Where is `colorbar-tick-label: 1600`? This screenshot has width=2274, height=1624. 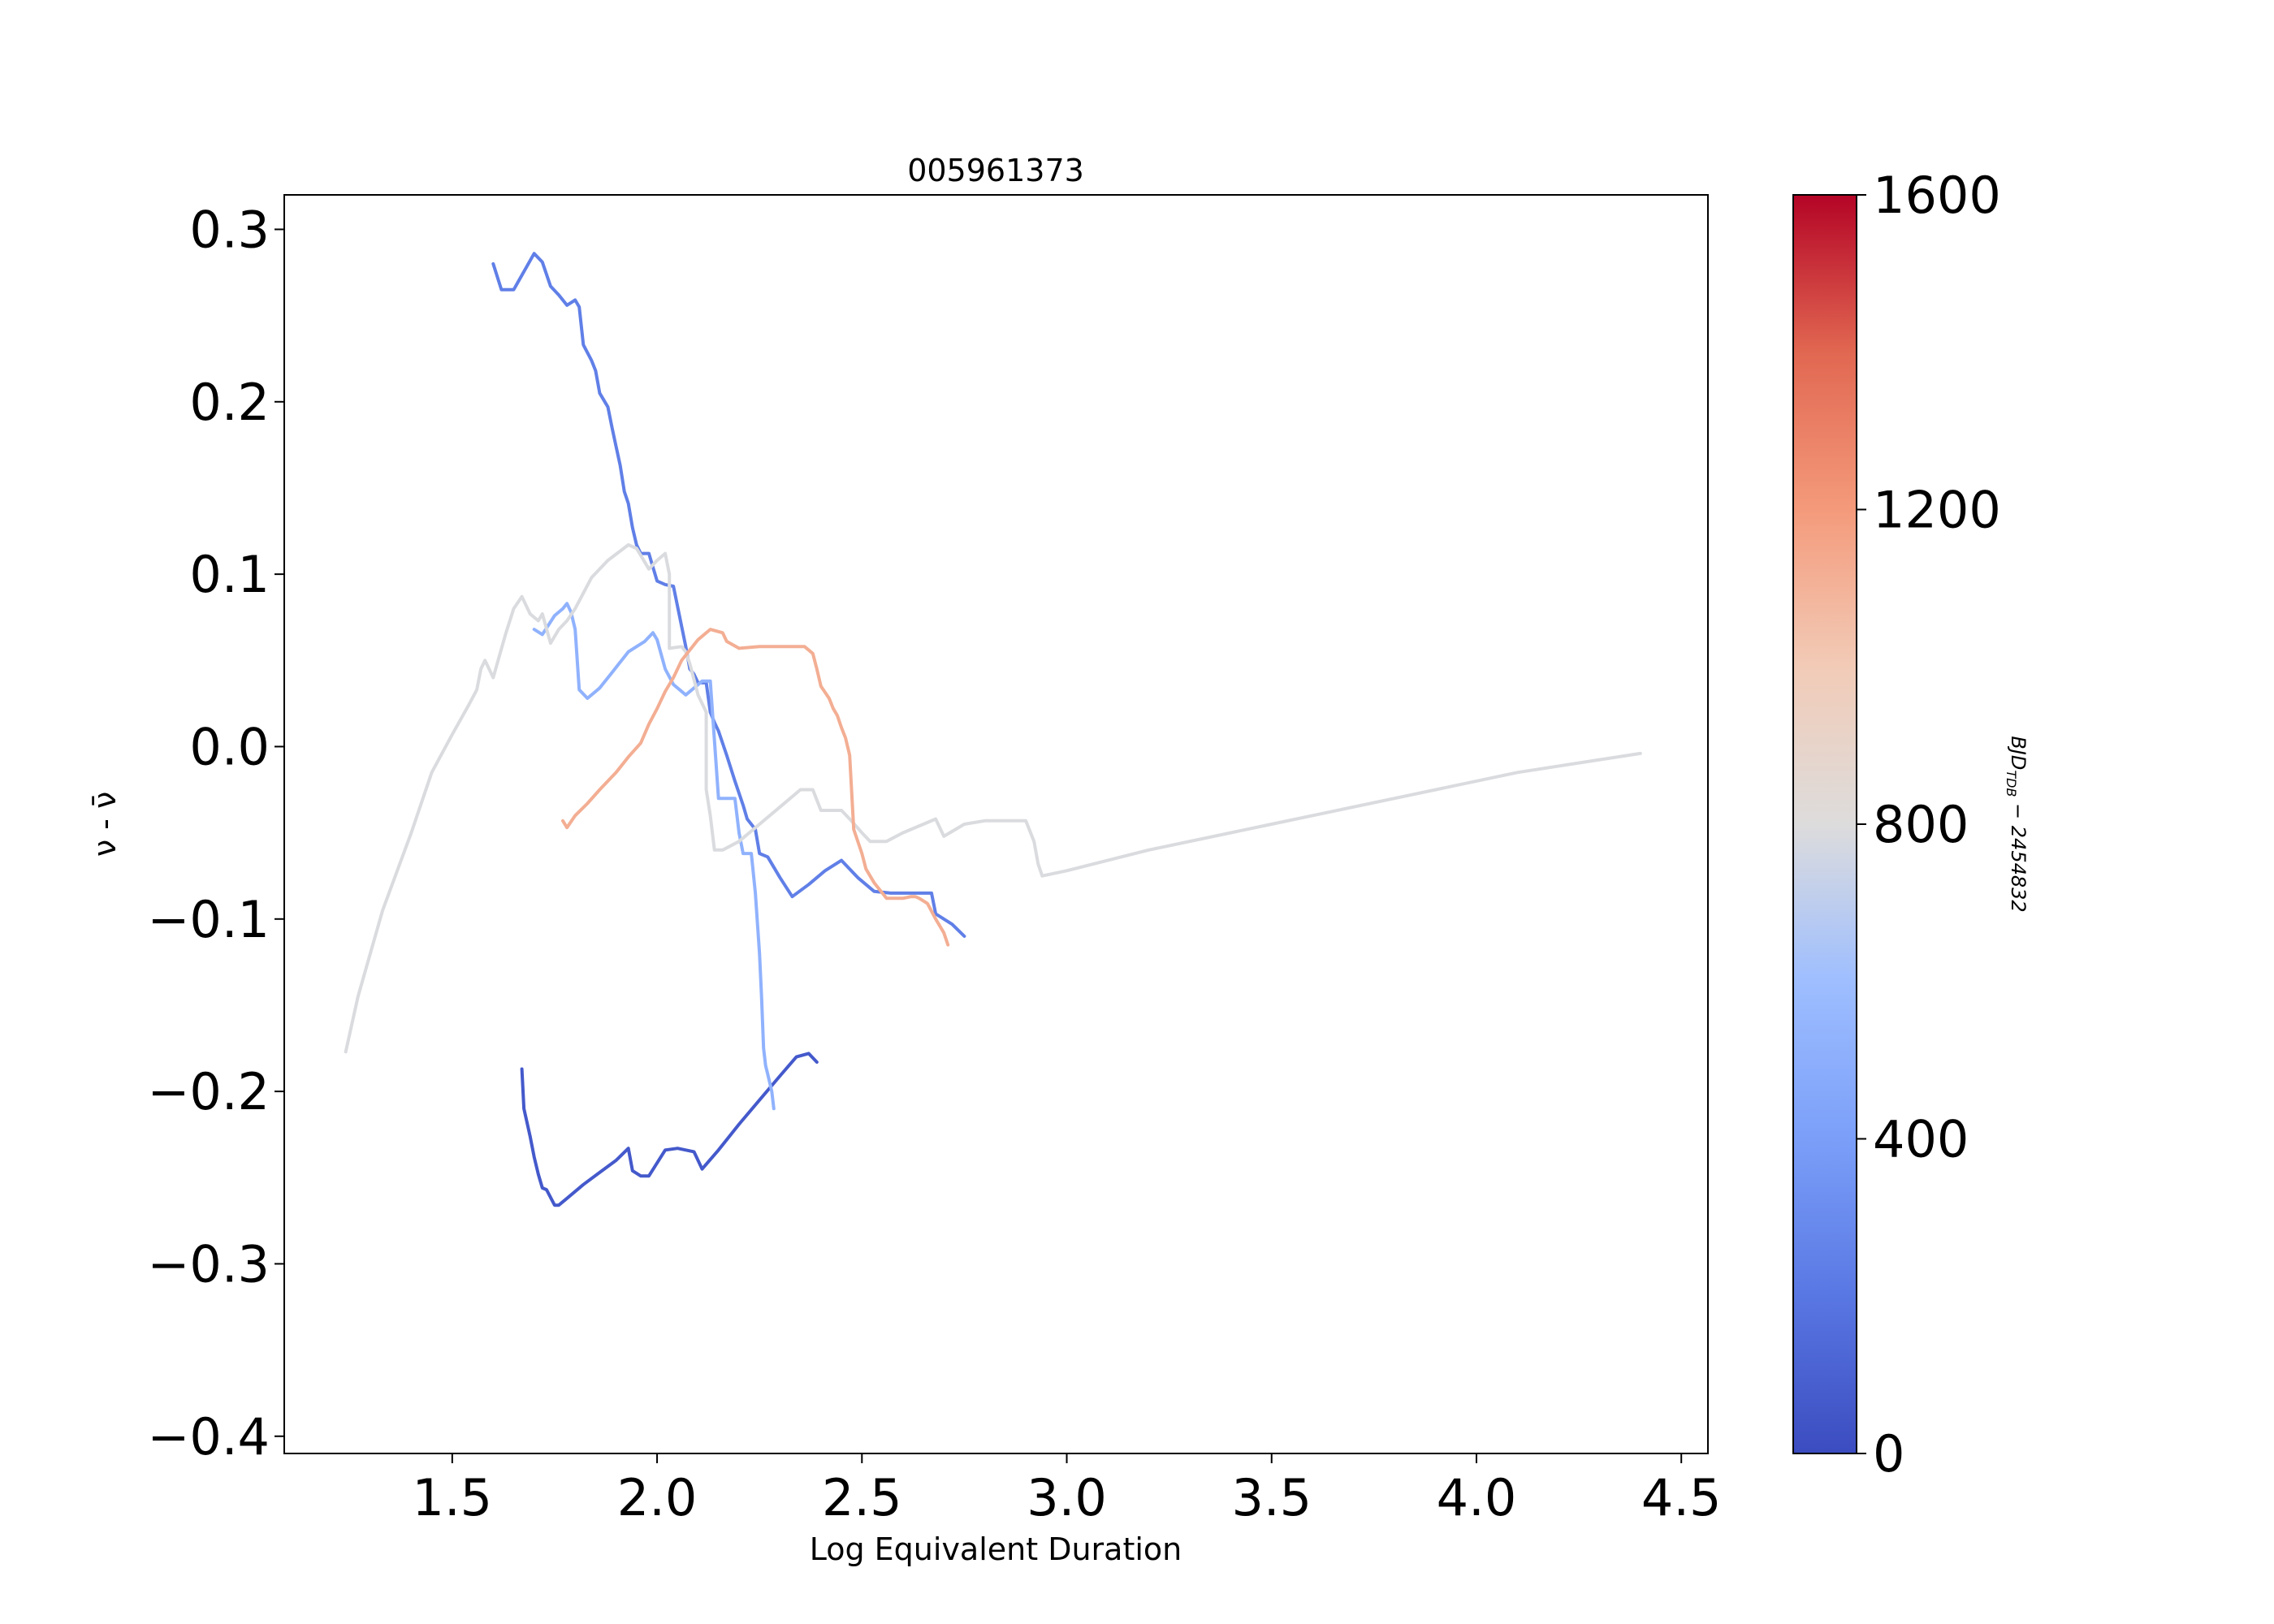
colorbar-tick-label: 1600 is located at coordinates (1937, 196).